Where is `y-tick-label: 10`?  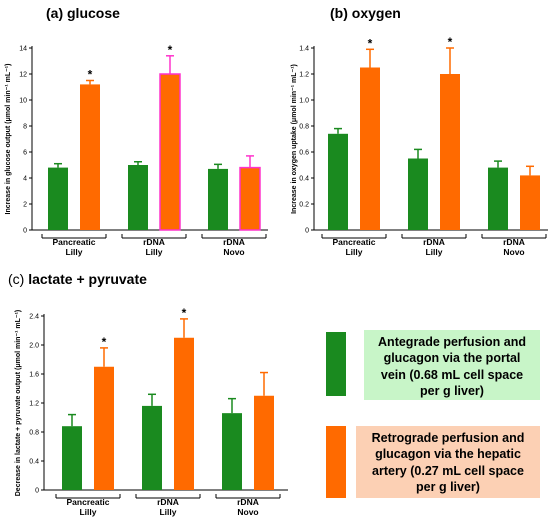 y-tick-label: 10 is located at coordinates (23, 101).